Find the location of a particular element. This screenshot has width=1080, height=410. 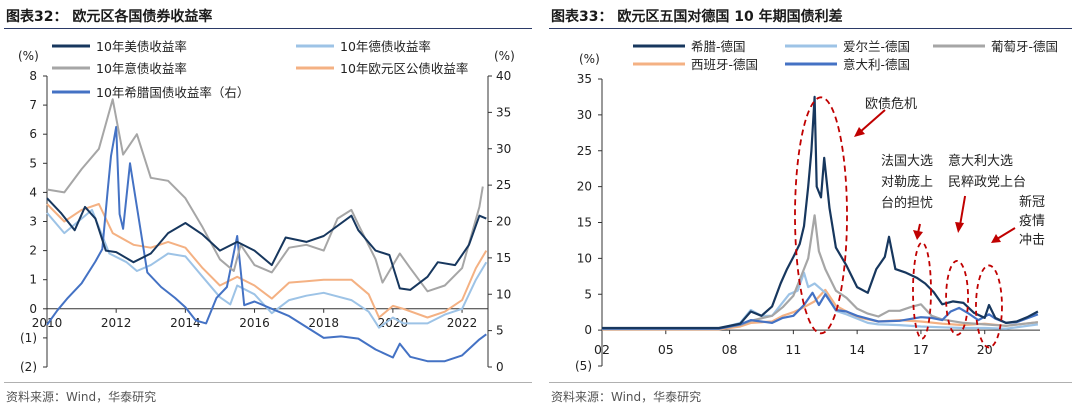

legend-label: 西班牙-德国 is located at coordinates (724, 64).